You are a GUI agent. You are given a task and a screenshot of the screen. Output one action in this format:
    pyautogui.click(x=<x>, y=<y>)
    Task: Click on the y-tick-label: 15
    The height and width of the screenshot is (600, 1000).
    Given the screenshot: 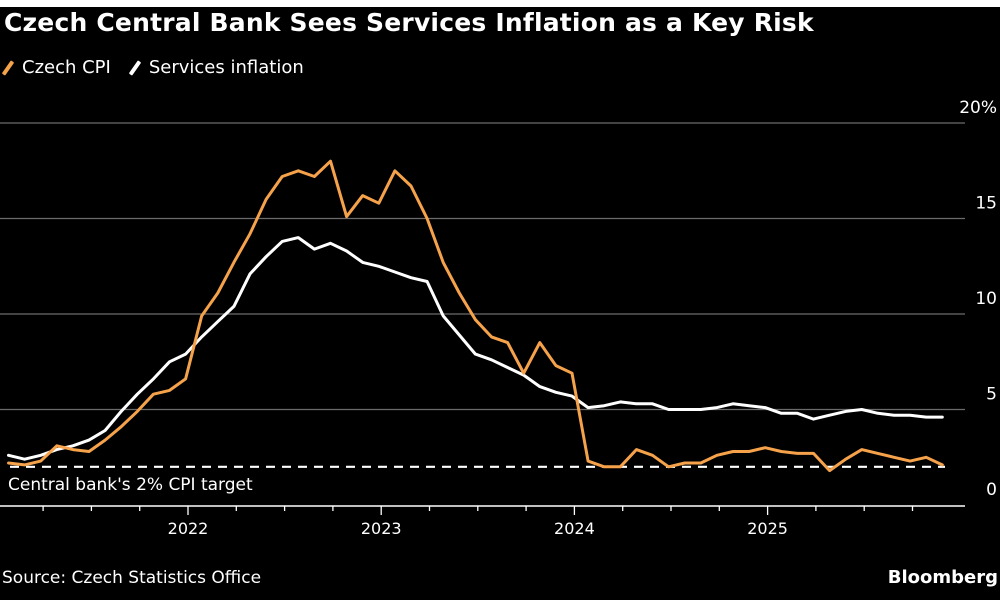 What is the action you would take?
    pyautogui.click(x=986, y=204)
    